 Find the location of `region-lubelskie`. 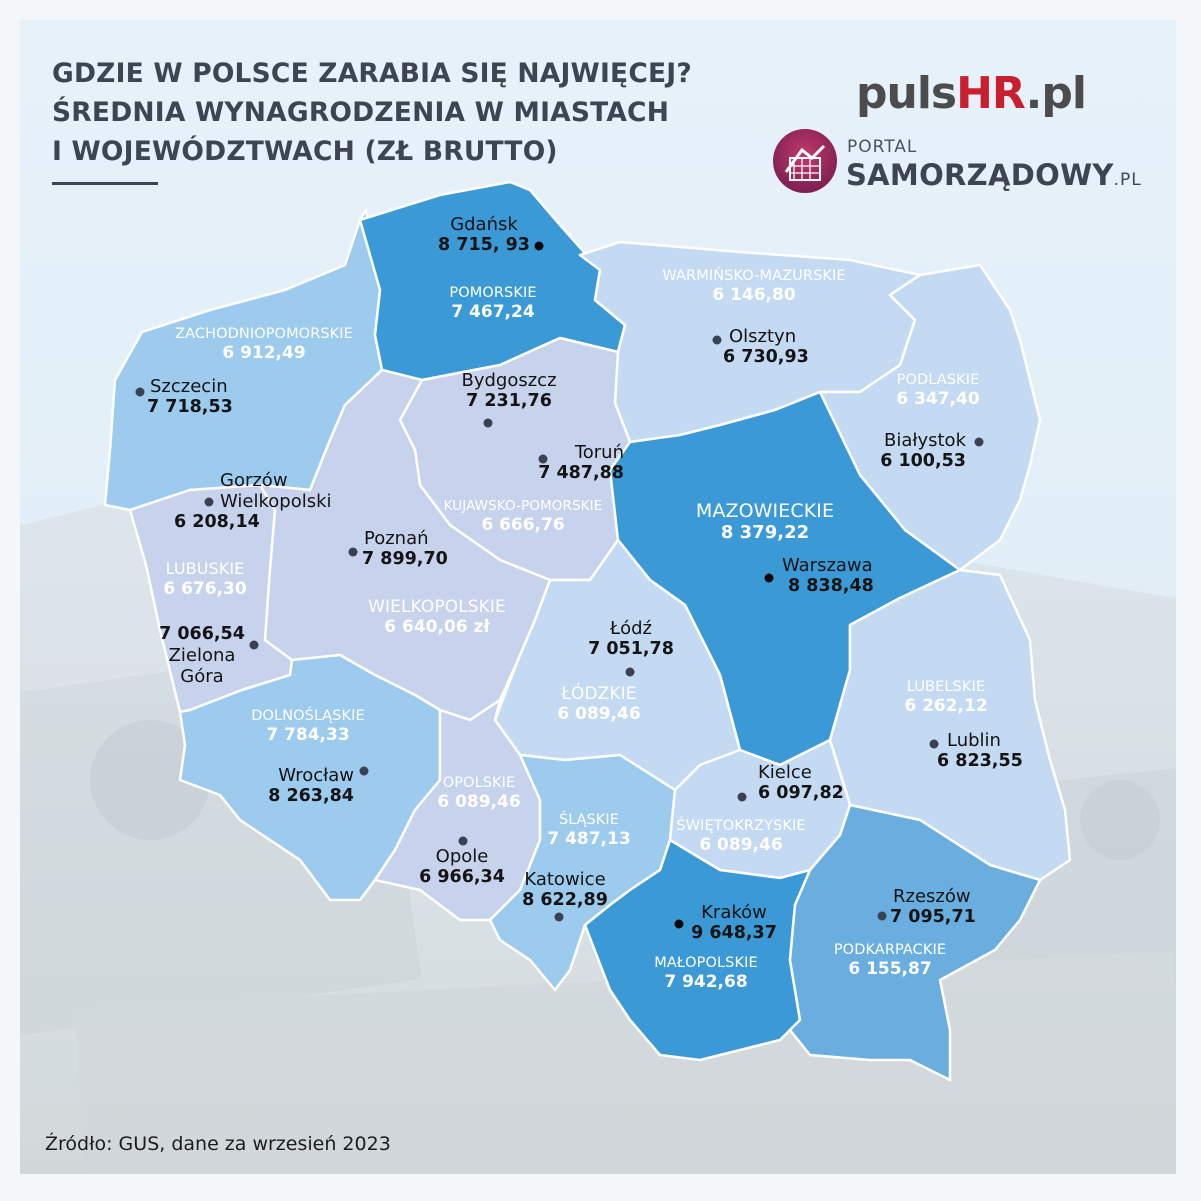

region-lubelskie is located at coordinates (950, 725).